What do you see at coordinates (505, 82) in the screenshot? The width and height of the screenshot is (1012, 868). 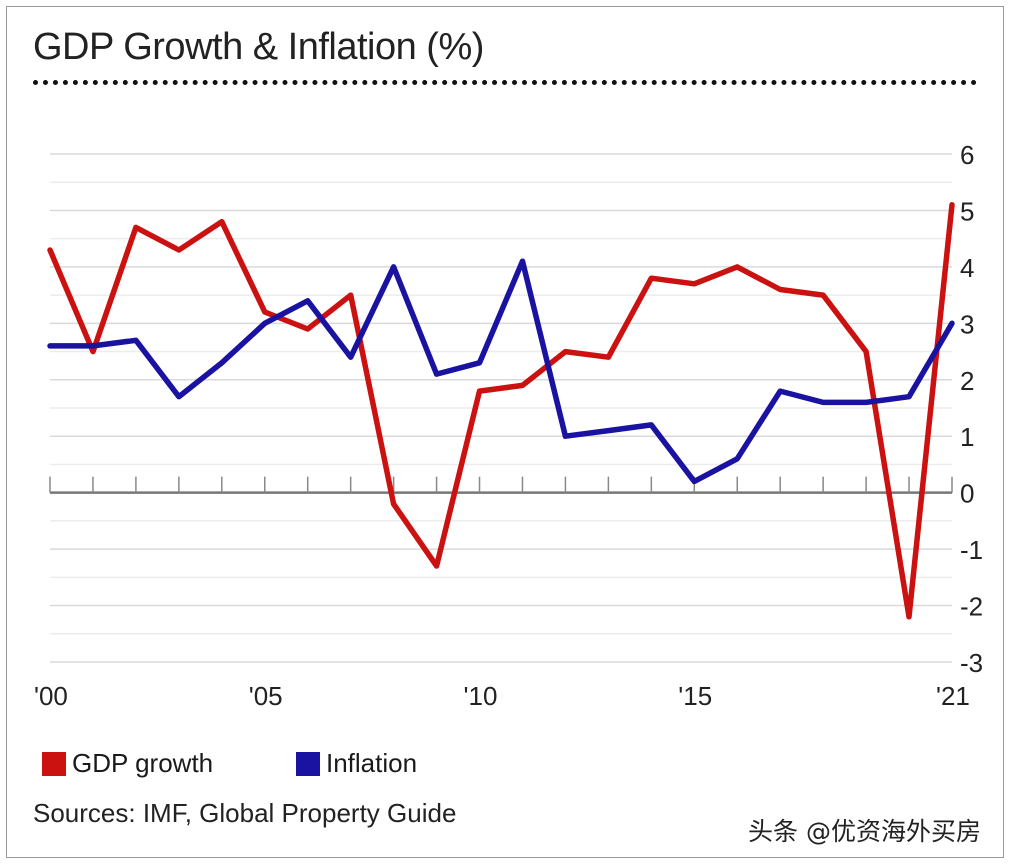 I see `title-divider` at bounding box center [505, 82].